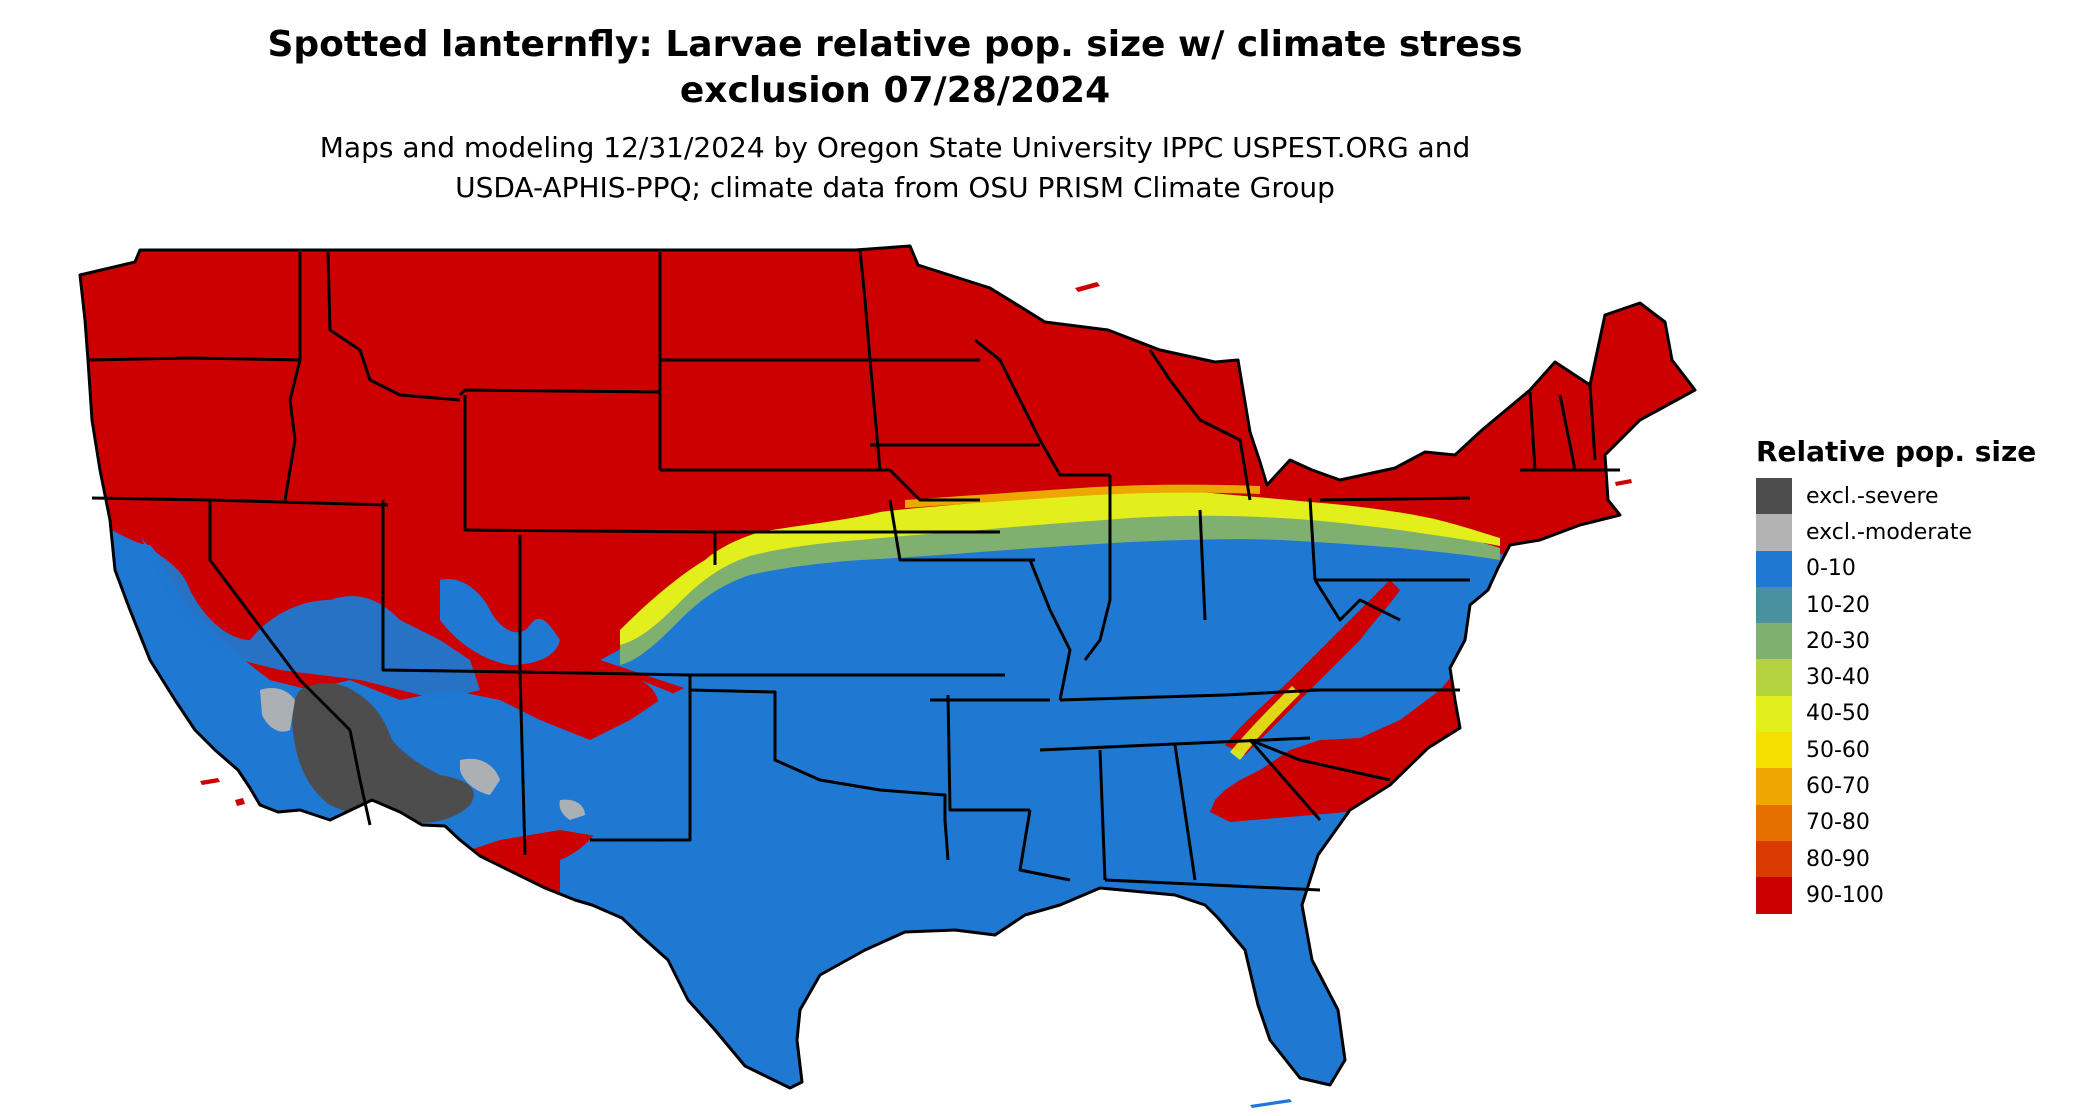 This screenshot has height=1116, width=2100. I want to click on legend-item-20-30: 20-30, so click(1921, 641).